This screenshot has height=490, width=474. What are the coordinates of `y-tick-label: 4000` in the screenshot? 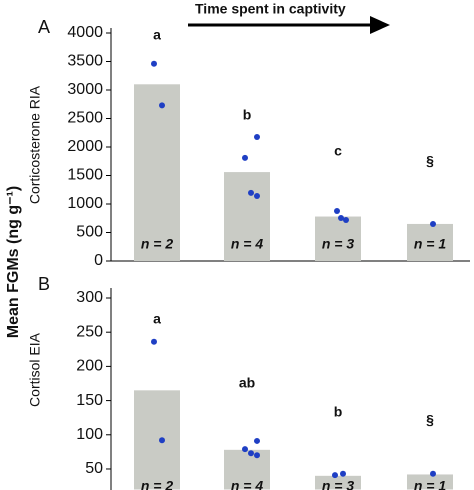 It's located at (85, 32).